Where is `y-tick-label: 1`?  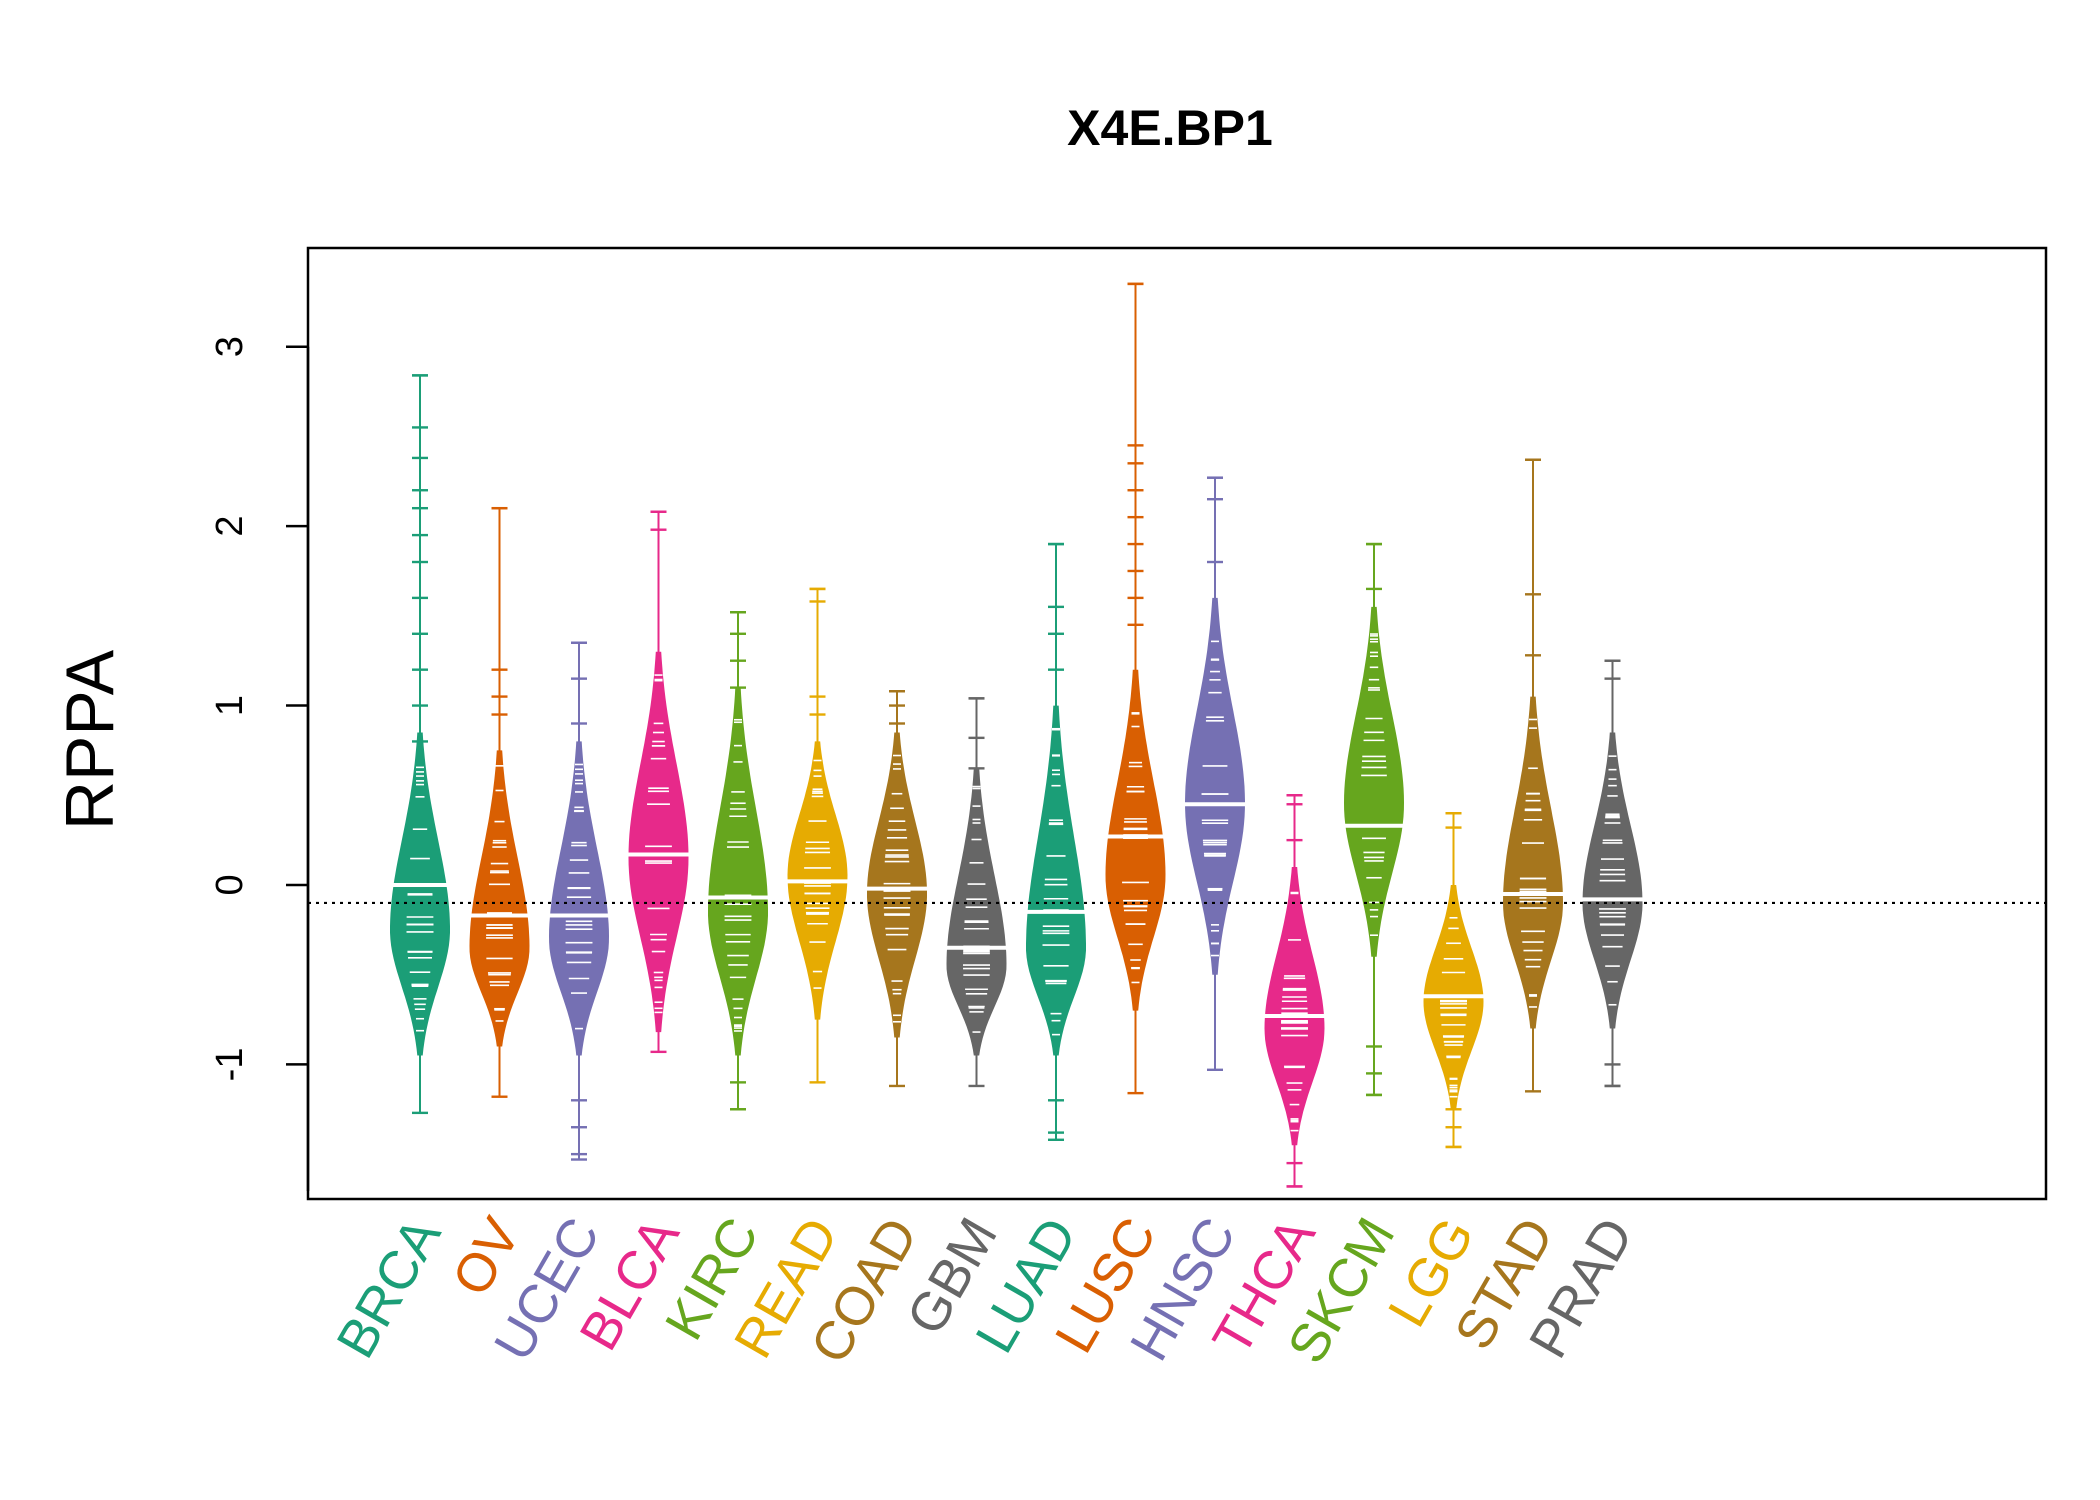 y-tick-label: 1 is located at coordinates (230, 705).